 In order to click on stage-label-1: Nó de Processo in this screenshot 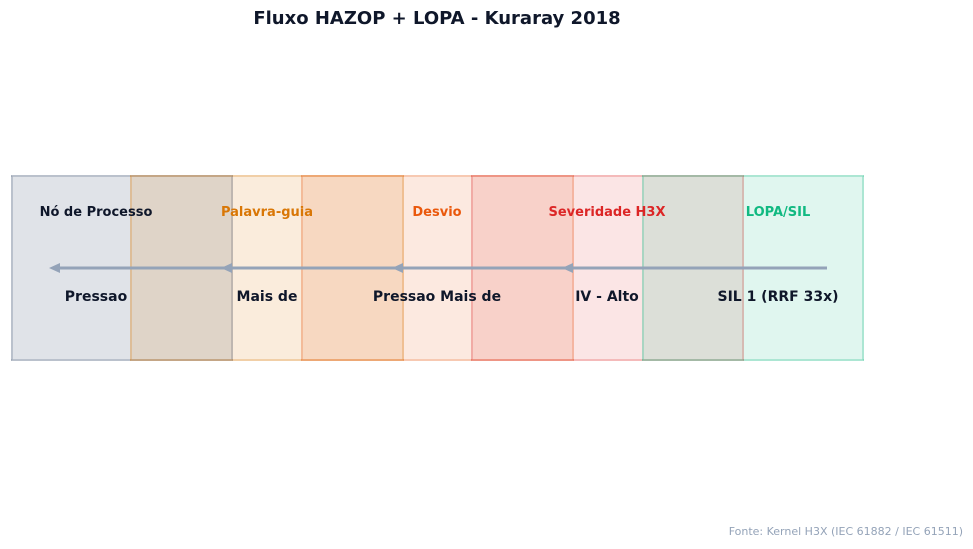, I will do `click(96, 212)`.